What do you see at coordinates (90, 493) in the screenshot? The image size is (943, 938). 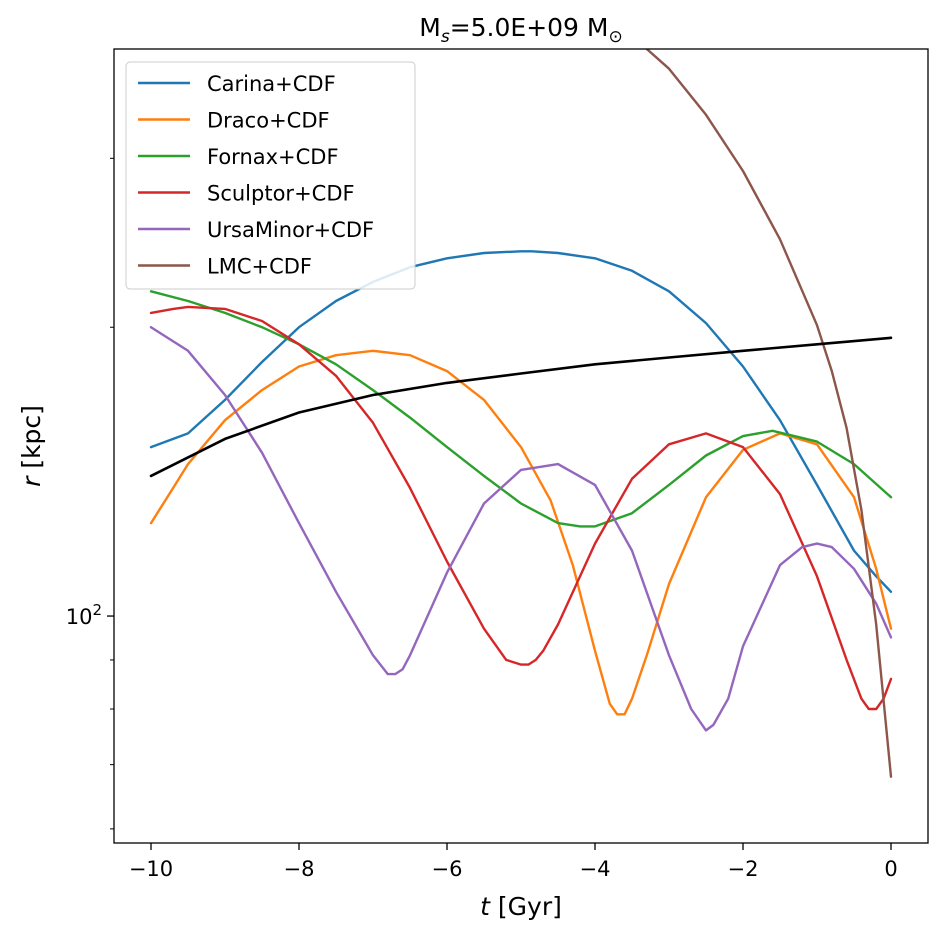 I see `y-axis: 102` at bounding box center [90, 493].